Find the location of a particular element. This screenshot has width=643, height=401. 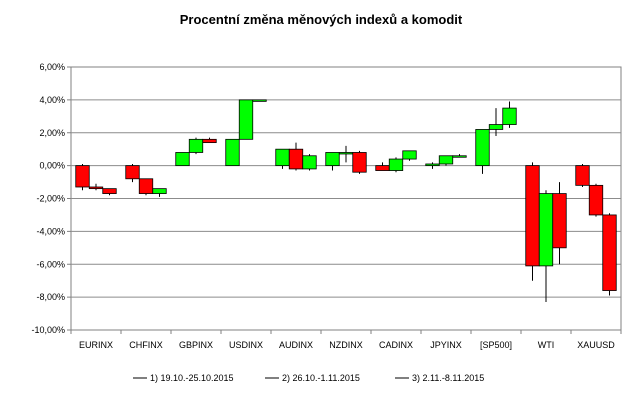

y-tick-label: 0,00% is located at coordinates (52, 166).